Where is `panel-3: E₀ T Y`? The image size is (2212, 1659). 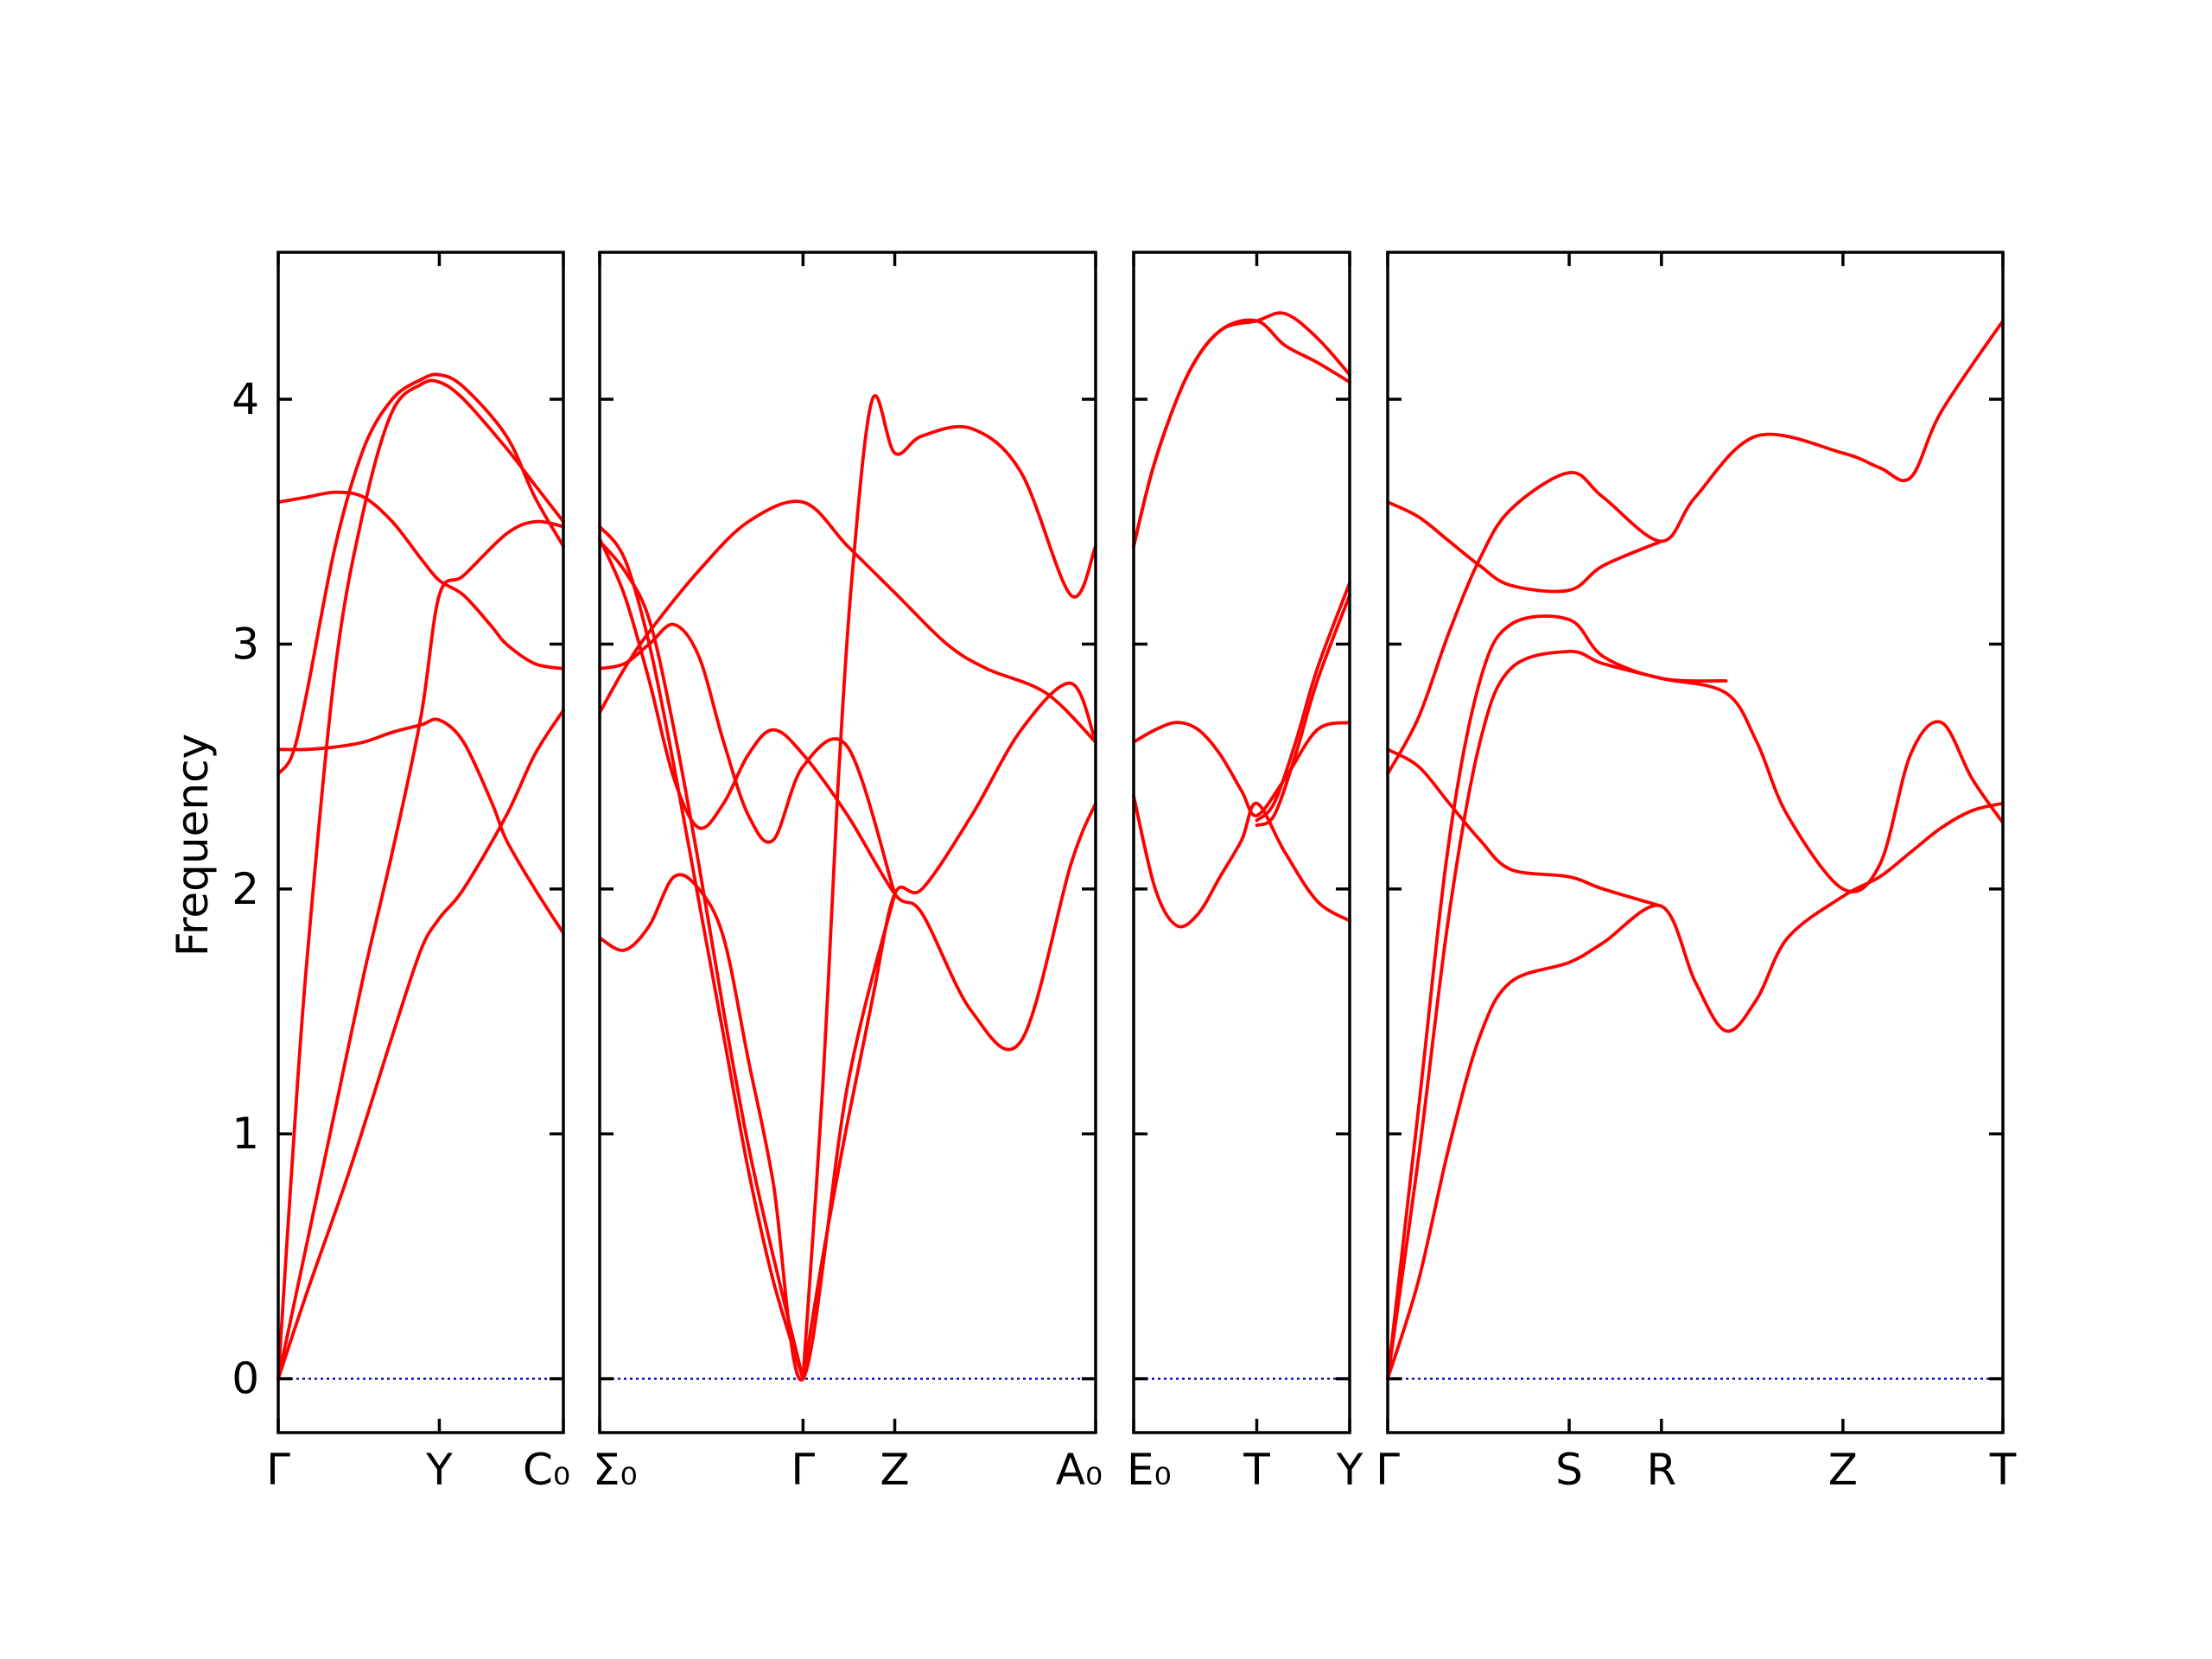 panel-3: E₀ T Y is located at coordinates (1245, 873).